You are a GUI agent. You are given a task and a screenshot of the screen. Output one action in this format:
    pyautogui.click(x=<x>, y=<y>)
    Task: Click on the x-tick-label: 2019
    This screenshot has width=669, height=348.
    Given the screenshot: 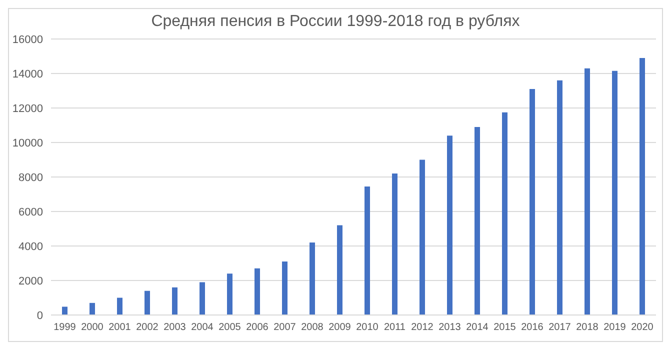 What is the action you would take?
    pyautogui.click(x=615, y=328)
    